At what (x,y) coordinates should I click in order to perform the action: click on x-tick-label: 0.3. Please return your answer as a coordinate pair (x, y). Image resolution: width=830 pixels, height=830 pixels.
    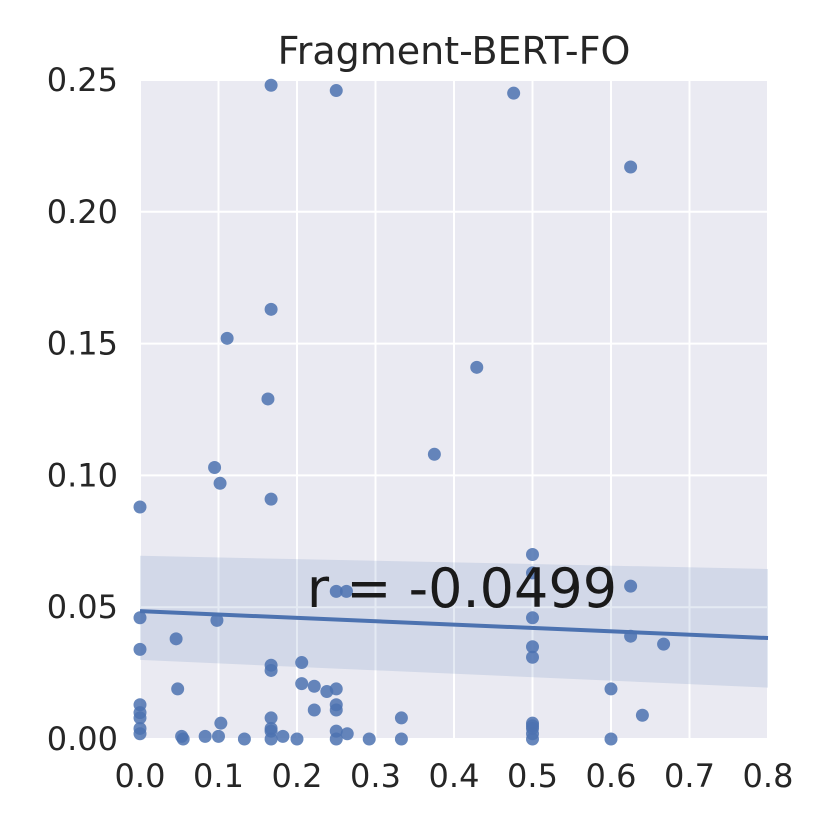
    Looking at the image, I should click on (375, 776).